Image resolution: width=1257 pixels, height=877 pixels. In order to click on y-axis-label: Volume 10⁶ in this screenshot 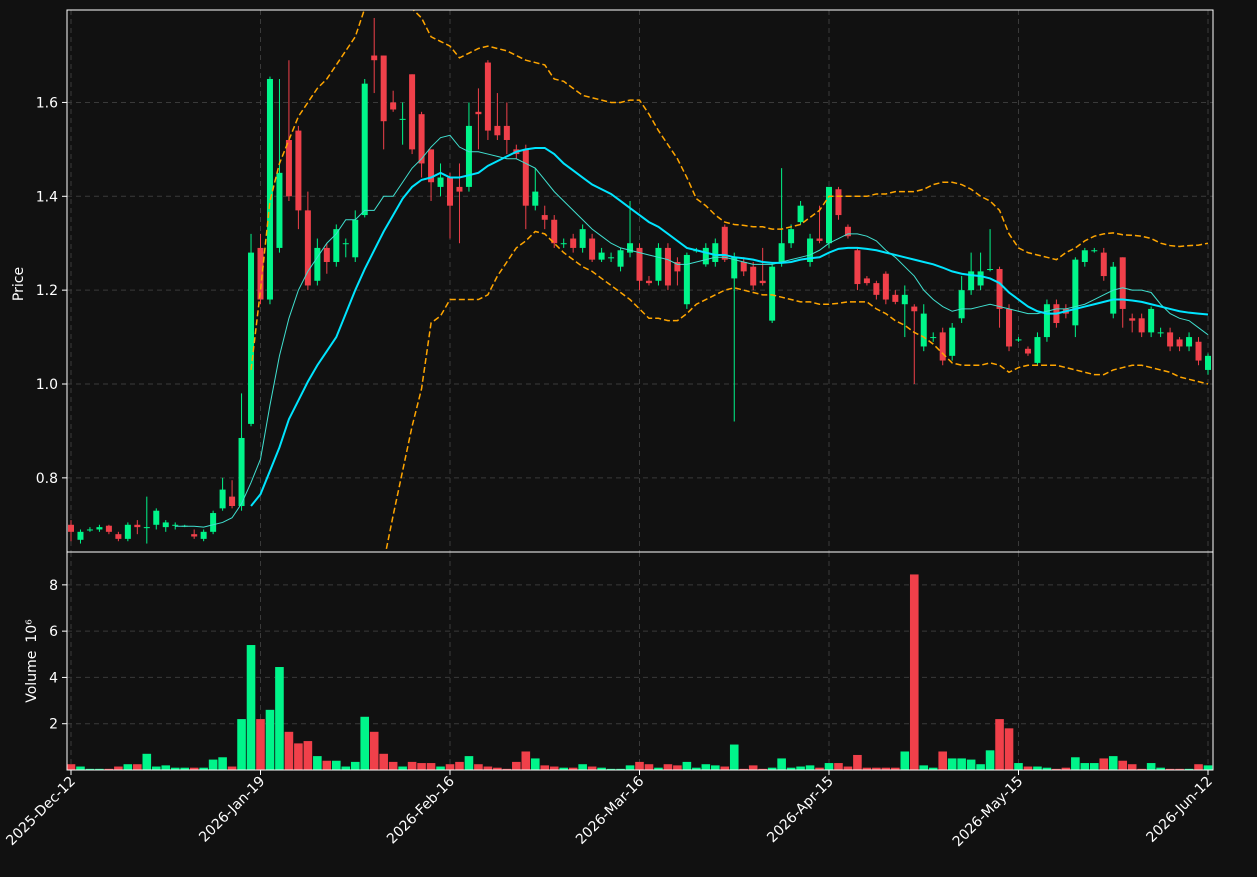, I will do `click(32, 661)`.